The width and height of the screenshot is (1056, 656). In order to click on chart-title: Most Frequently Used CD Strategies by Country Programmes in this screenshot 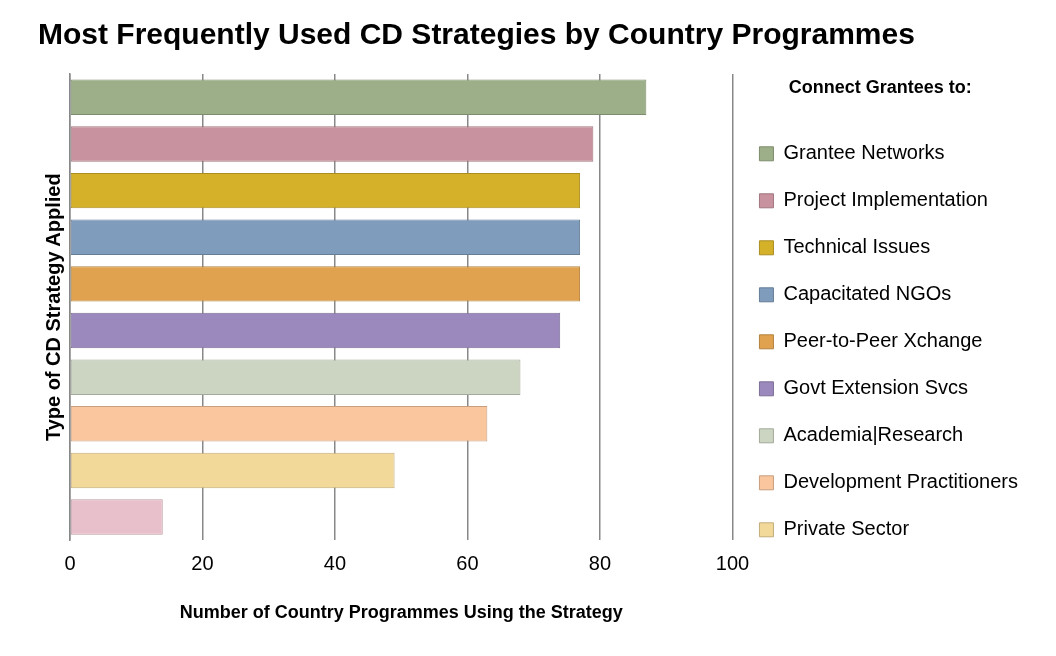, I will do `click(476, 34)`.